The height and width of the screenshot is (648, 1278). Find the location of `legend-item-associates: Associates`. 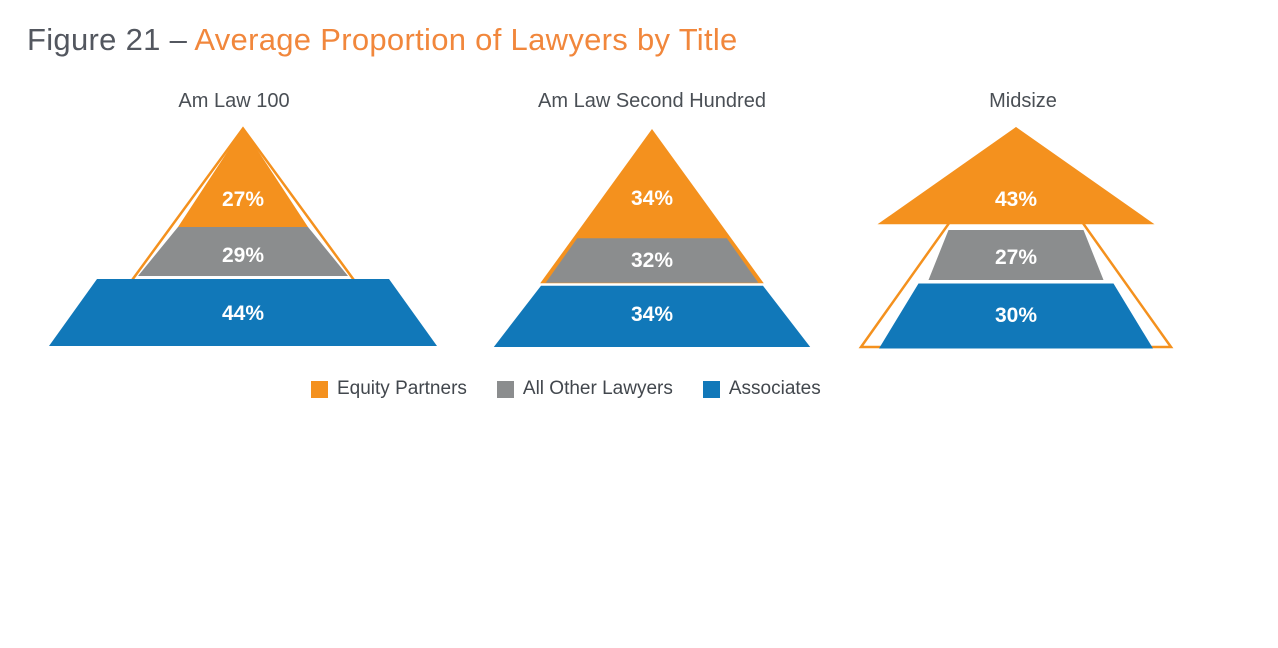

legend-item-associates: Associates is located at coordinates (761, 389).